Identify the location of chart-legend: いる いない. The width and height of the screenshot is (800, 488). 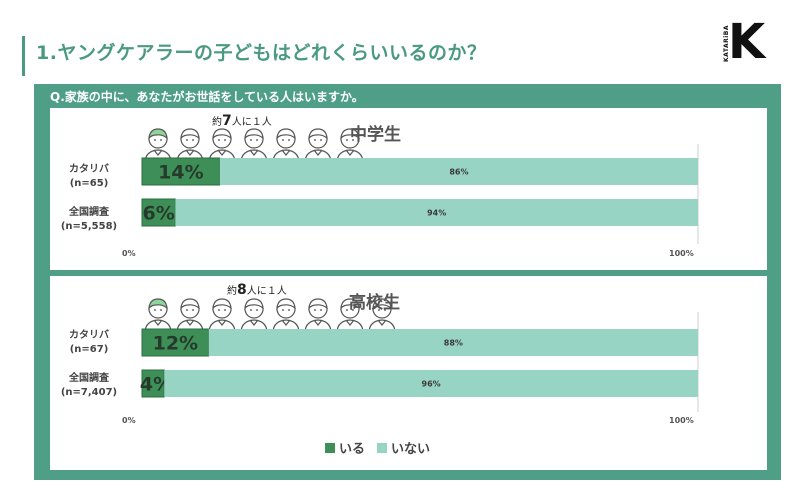
(377, 447).